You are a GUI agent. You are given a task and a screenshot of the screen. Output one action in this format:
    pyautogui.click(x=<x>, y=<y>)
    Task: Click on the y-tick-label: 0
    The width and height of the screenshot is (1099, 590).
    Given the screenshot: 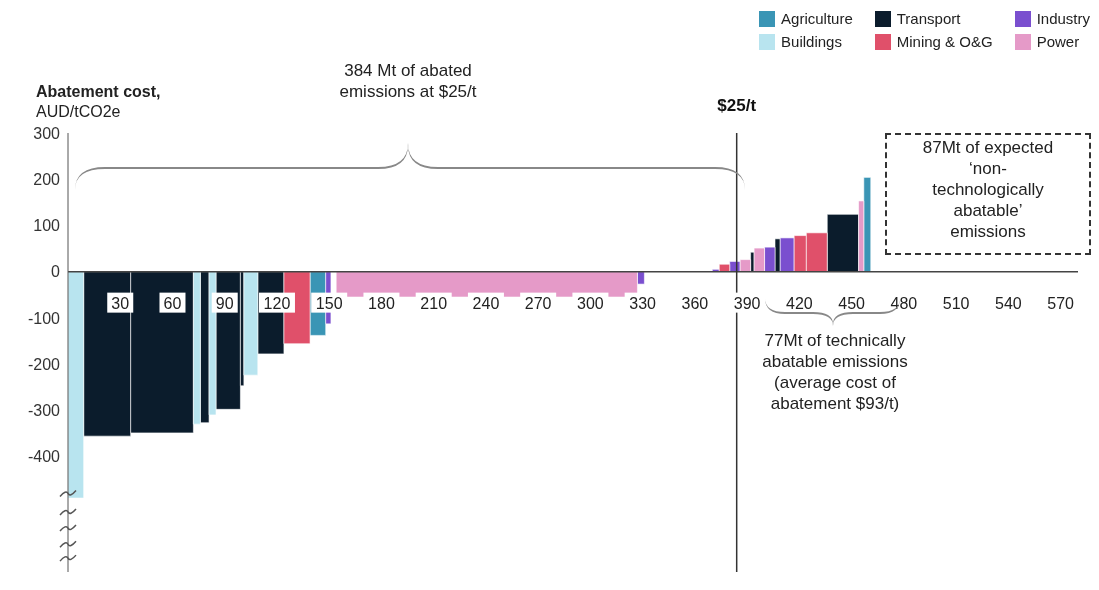 What is the action you would take?
    pyautogui.click(x=56, y=272)
    